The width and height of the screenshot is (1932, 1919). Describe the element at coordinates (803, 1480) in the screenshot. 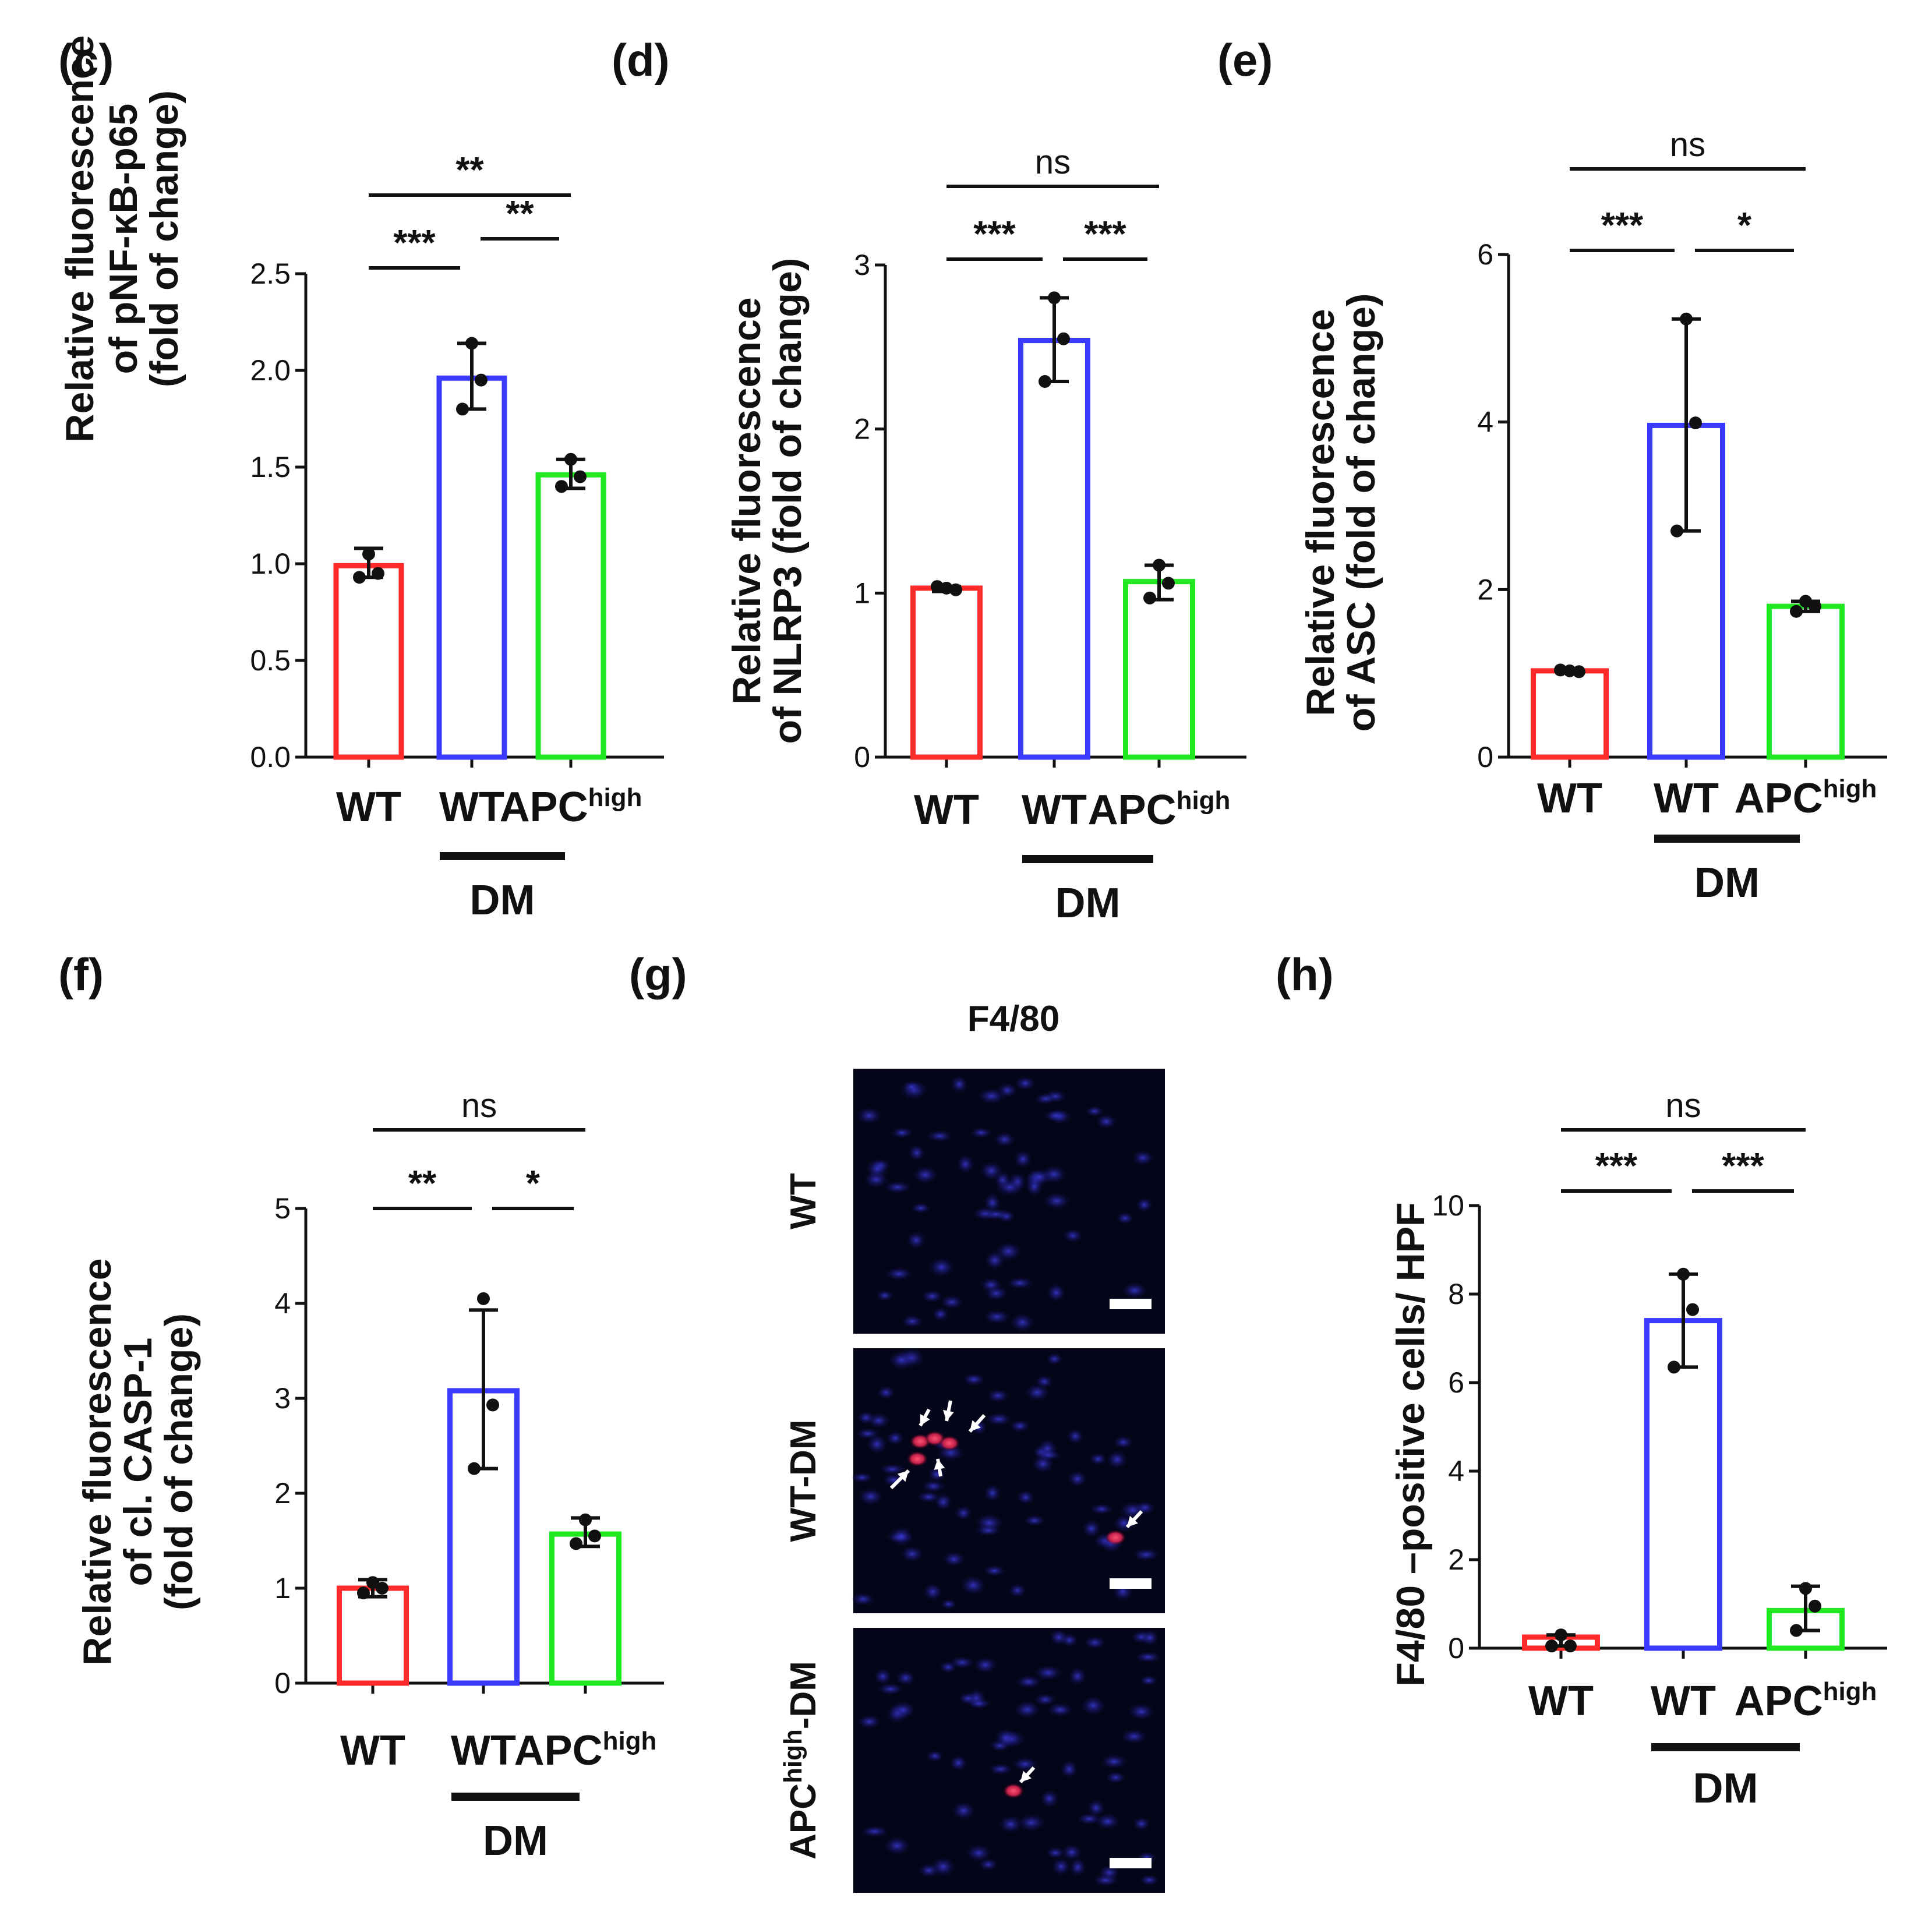

I see `micrograph-row-label: WT-DM` at that location.